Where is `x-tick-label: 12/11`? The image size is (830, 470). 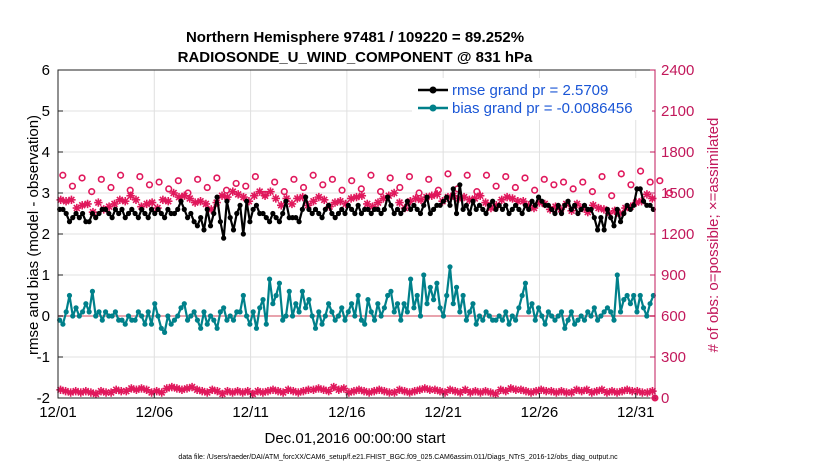 x-tick-label: 12/11 is located at coordinates (250, 412).